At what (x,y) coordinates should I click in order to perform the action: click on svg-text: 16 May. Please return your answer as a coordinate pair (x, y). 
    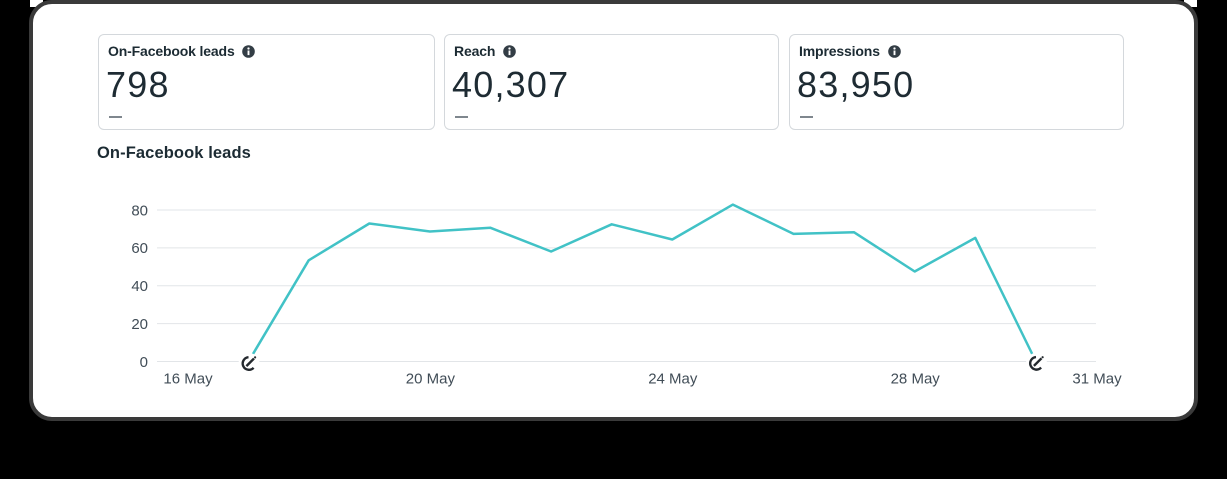
    Looking at the image, I should click on (188, 379).